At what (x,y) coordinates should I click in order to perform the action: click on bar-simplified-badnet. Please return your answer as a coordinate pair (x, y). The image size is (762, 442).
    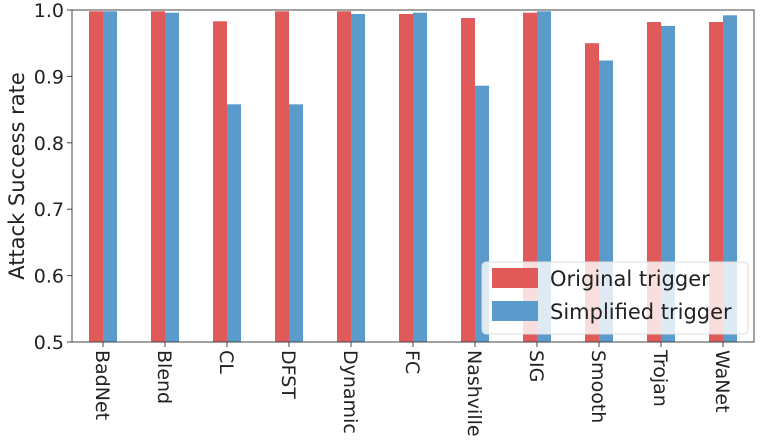
    Looking at the image, I should click on (110, 177).